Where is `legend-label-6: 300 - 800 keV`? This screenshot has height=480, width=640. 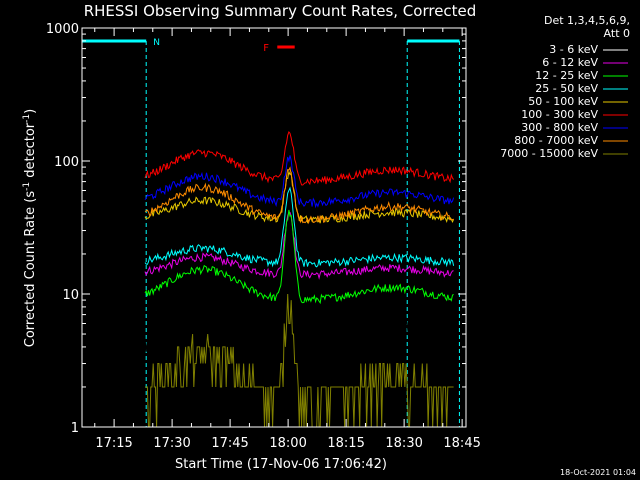
legend-label-6: 300 - 800 keV is located at coordinates (559, 127).